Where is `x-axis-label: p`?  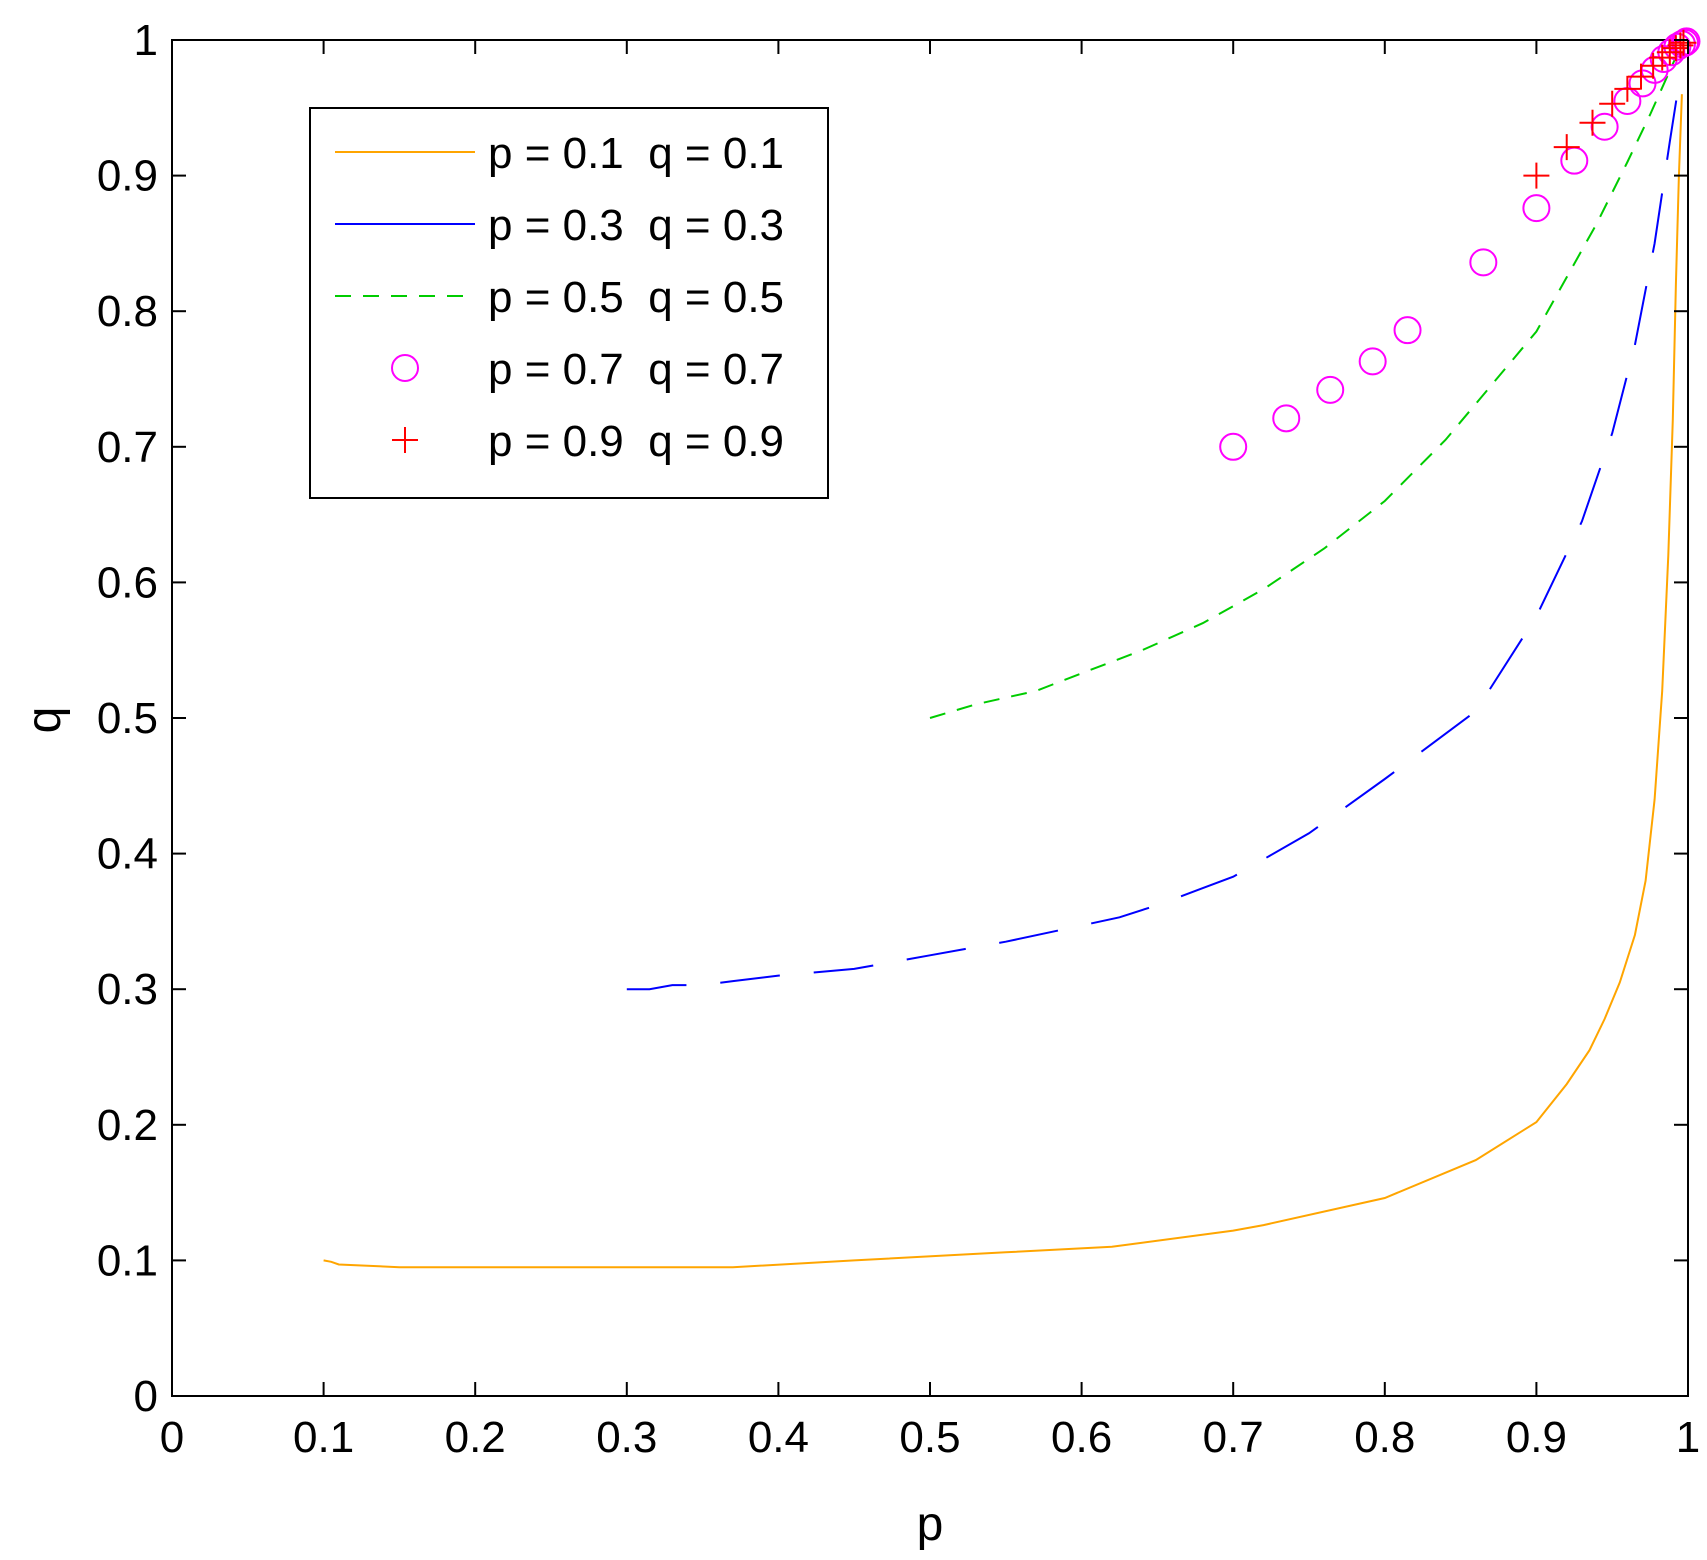
x-axis-label: p is located at coordinates (930, 1524).